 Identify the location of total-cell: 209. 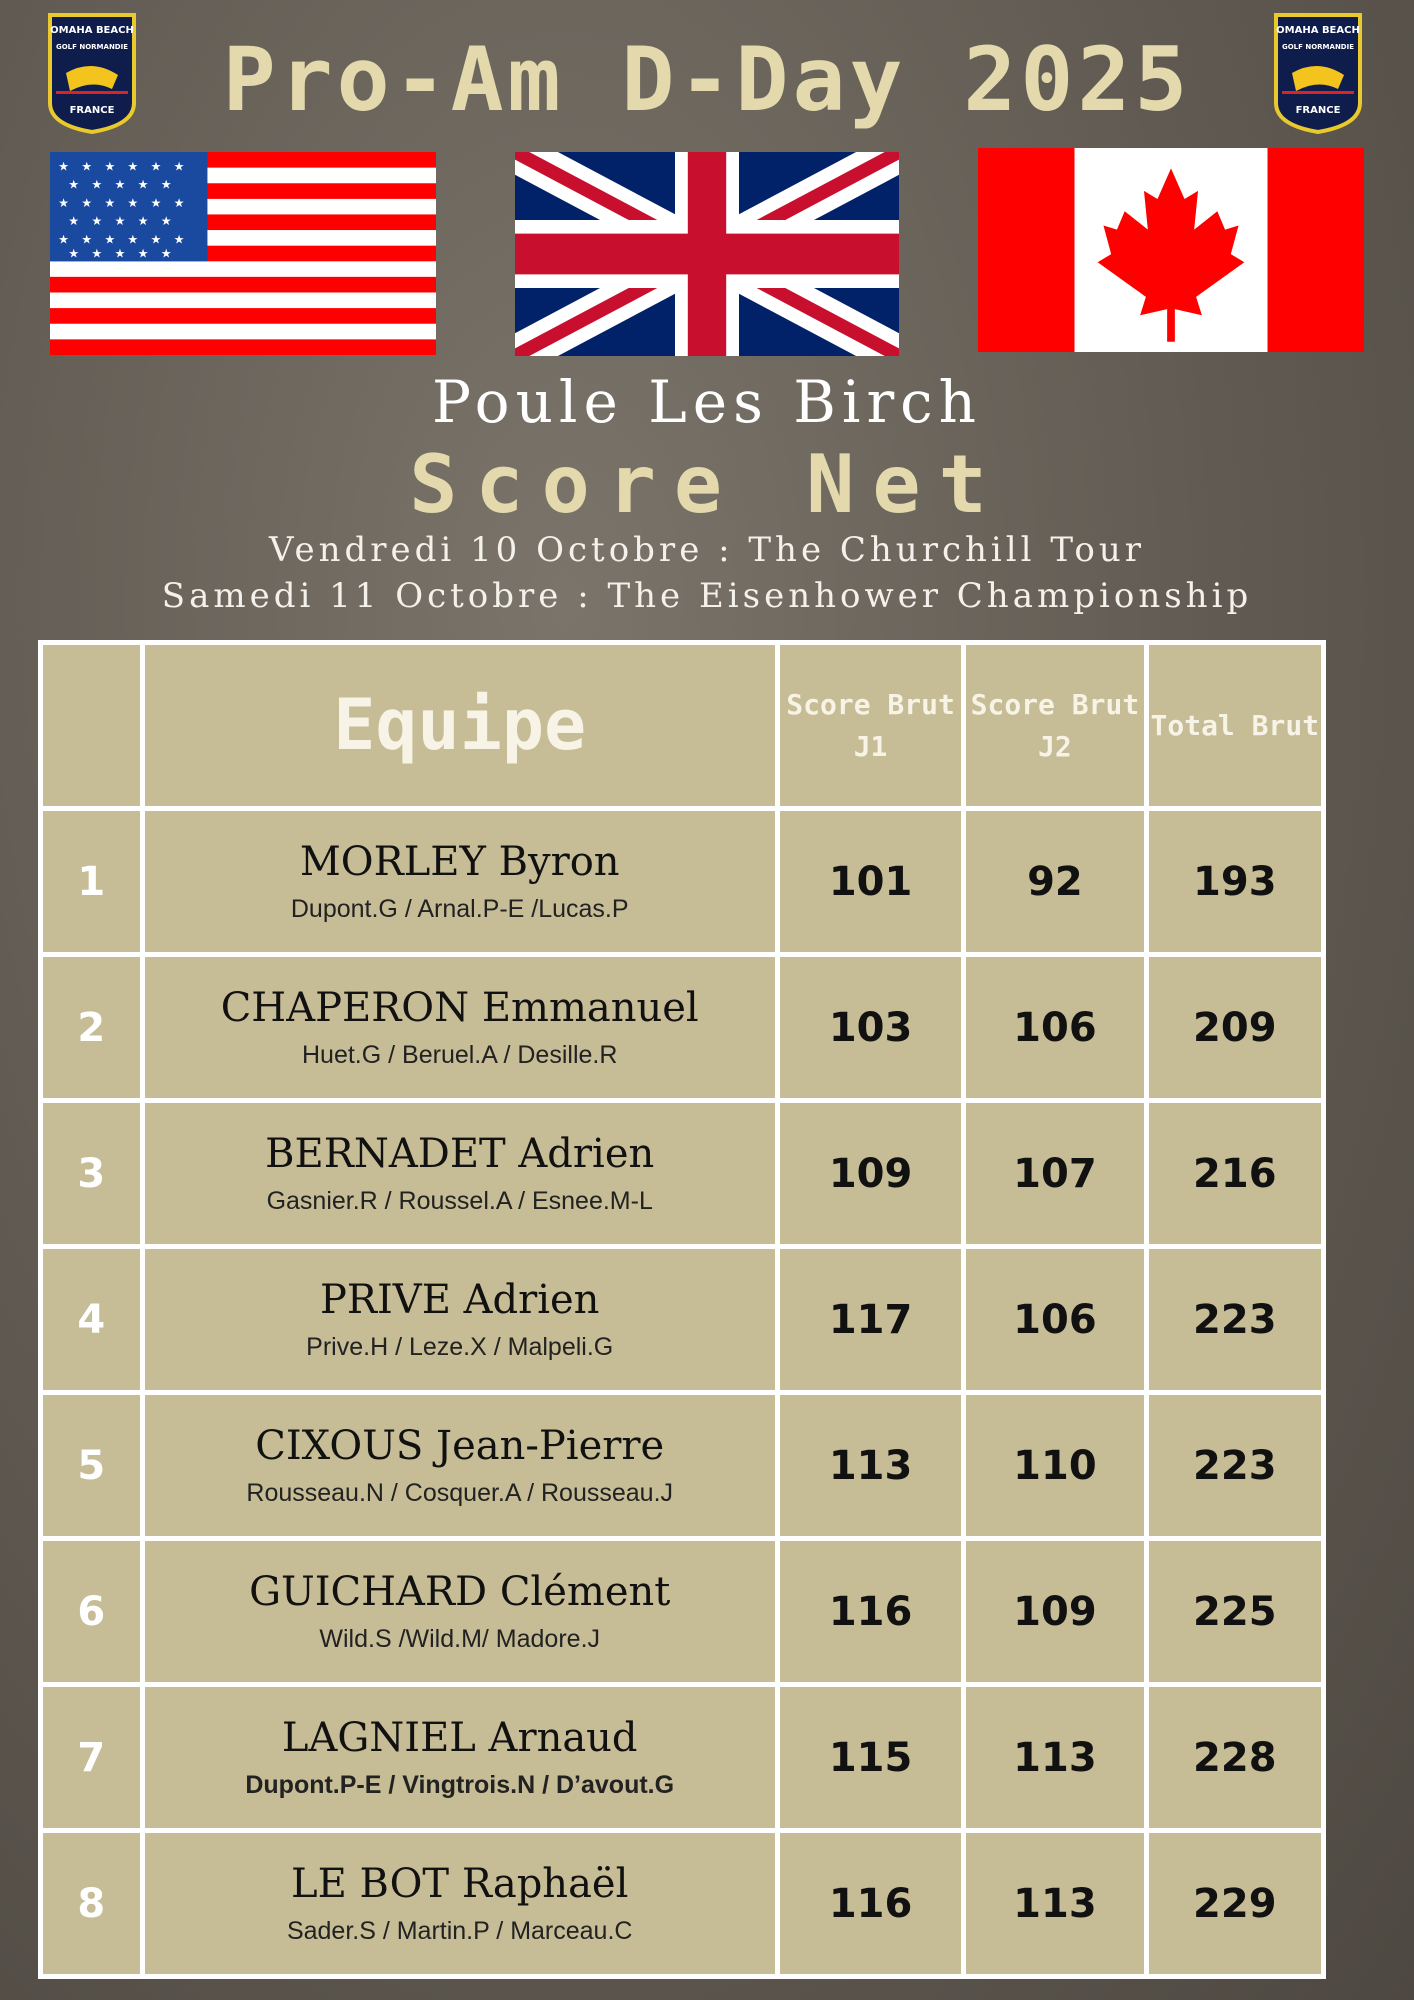
(1235, 1027).